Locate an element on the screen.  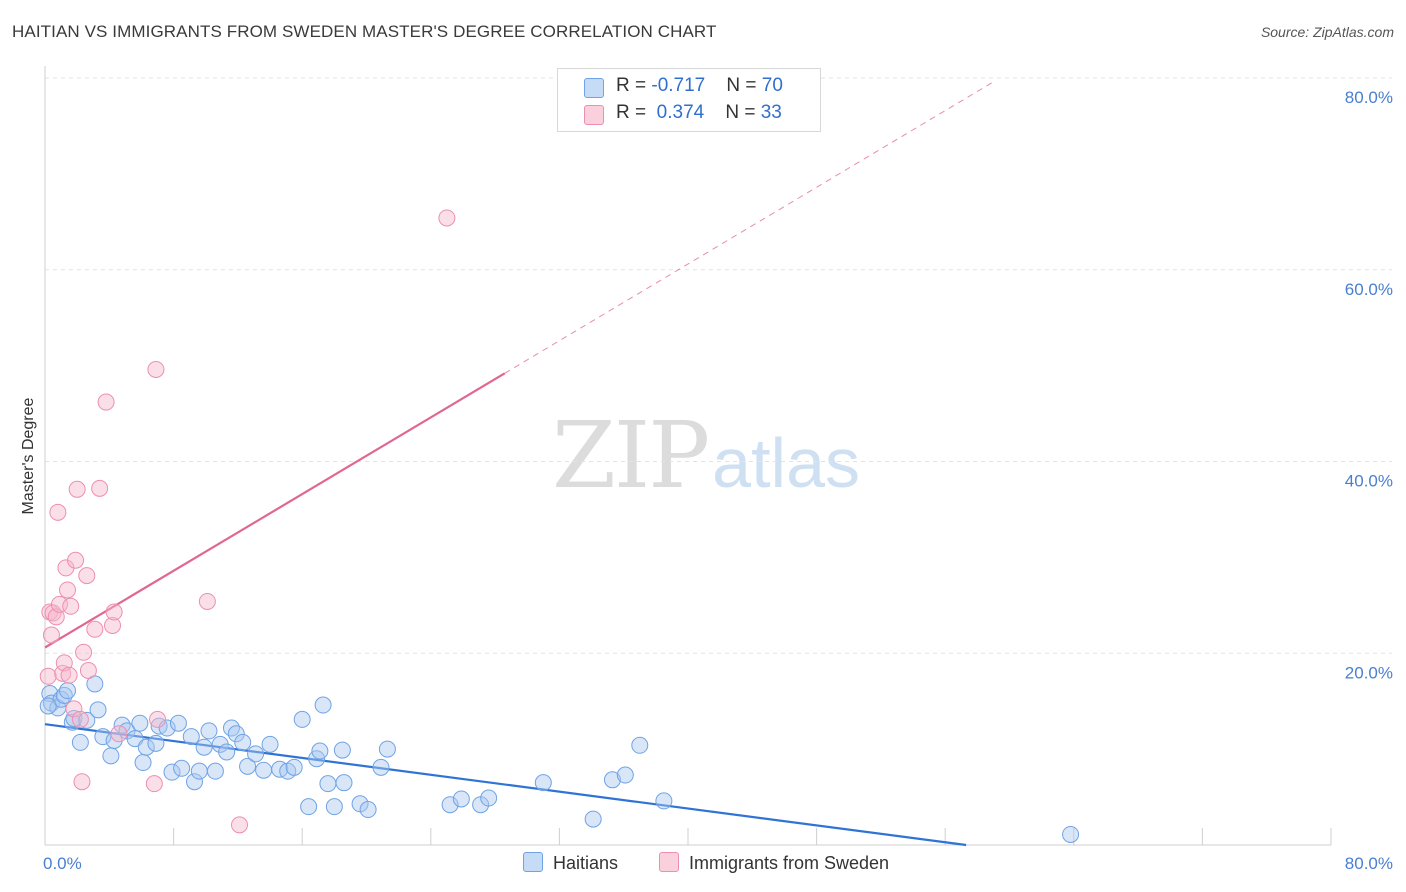
y-axis-title: Master's Degree is located at coordinates (28, 455).